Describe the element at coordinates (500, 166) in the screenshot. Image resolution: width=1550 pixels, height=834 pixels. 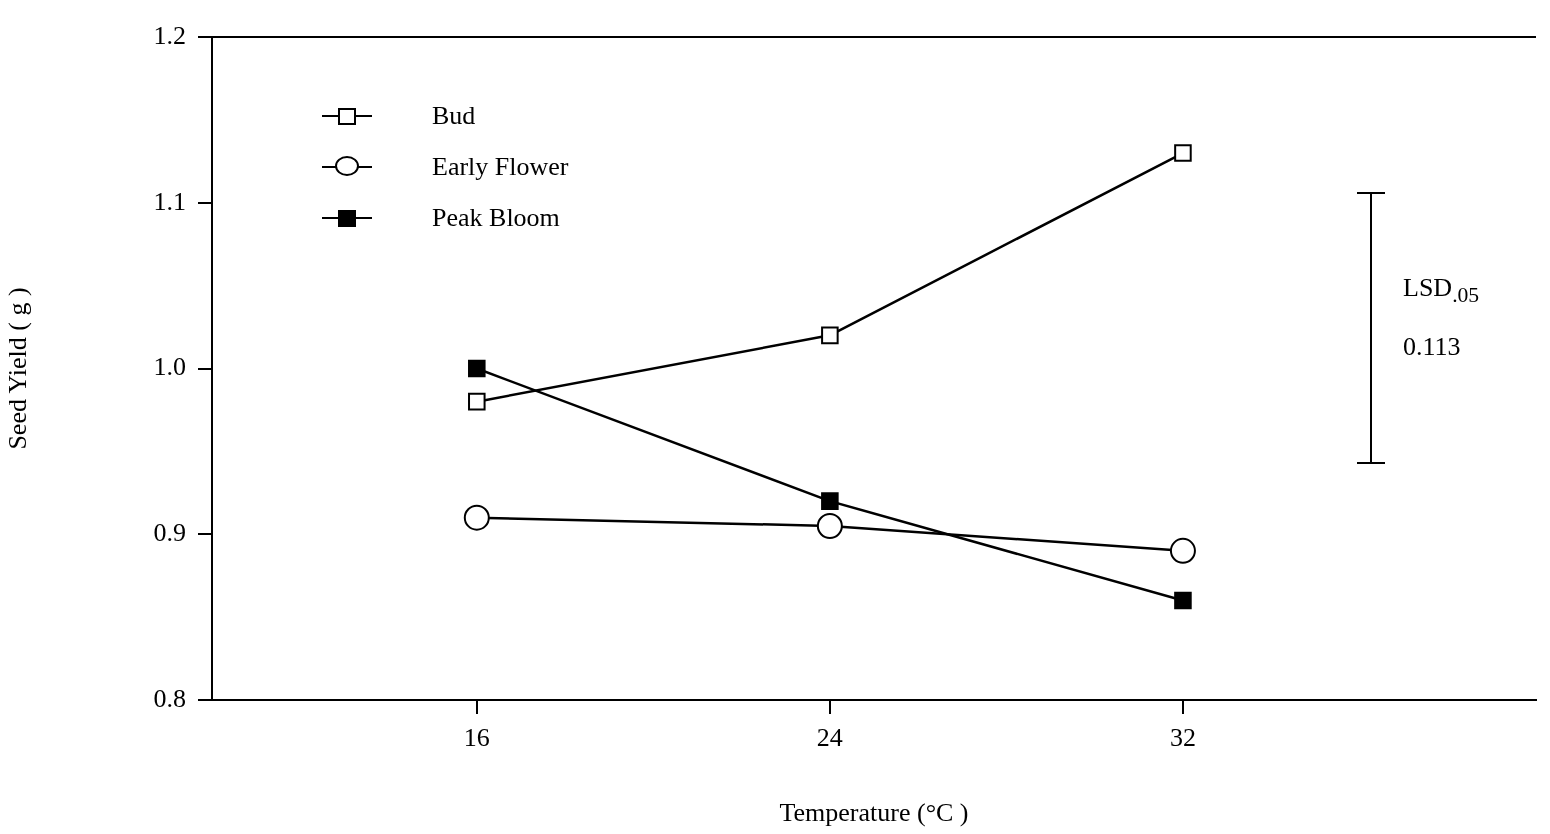
I see `legend-label: Early Flower` at that location.